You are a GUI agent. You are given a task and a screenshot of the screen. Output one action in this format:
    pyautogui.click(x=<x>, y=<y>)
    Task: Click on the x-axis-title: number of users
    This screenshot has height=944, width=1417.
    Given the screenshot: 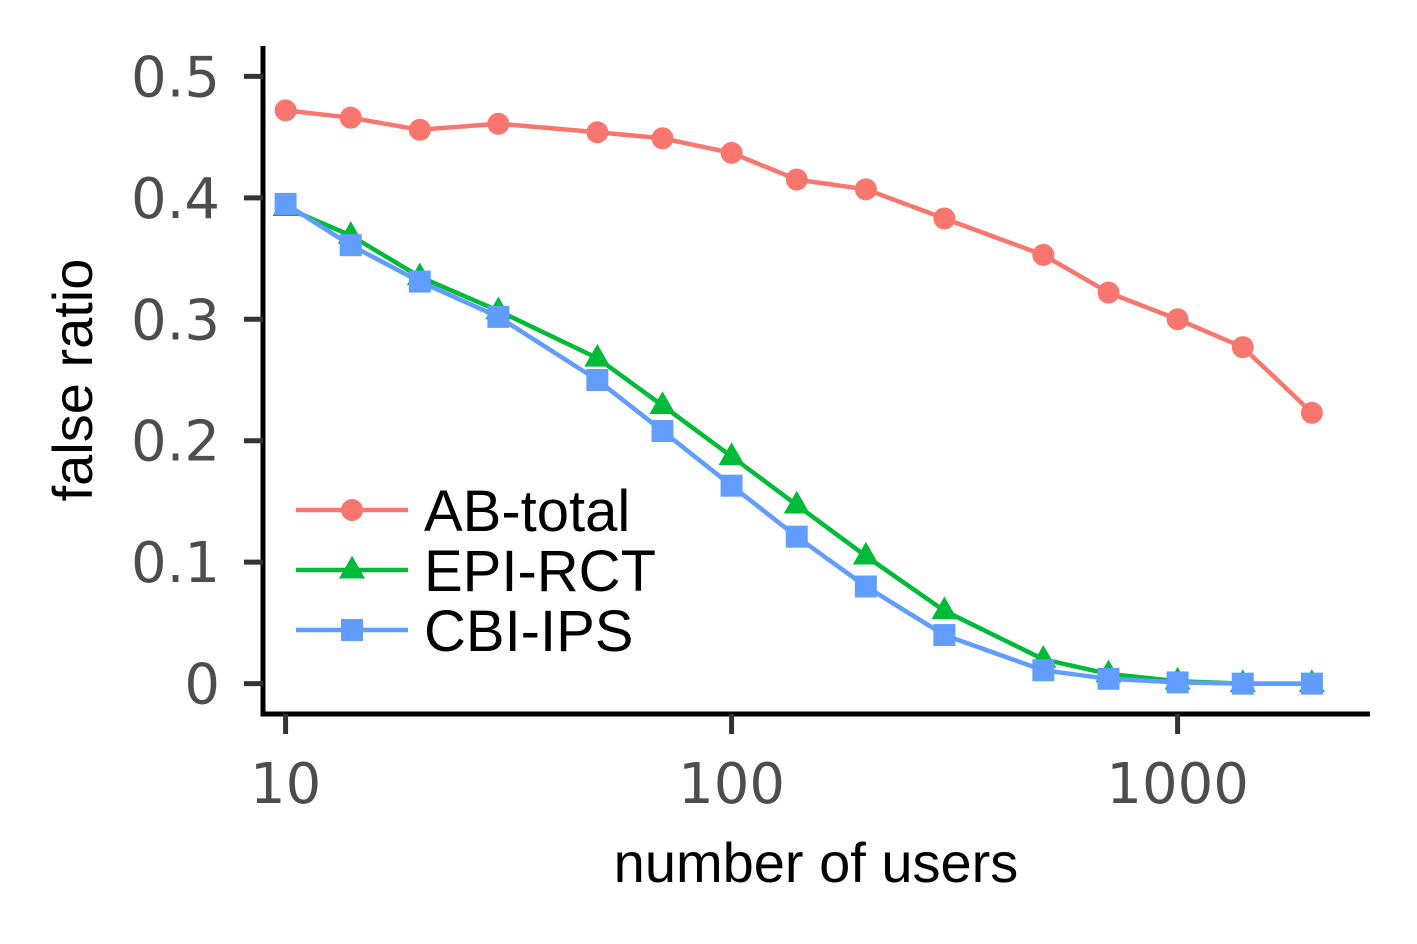 What is the action you would take?
    pyautogui.click(x=816, y=862)
    